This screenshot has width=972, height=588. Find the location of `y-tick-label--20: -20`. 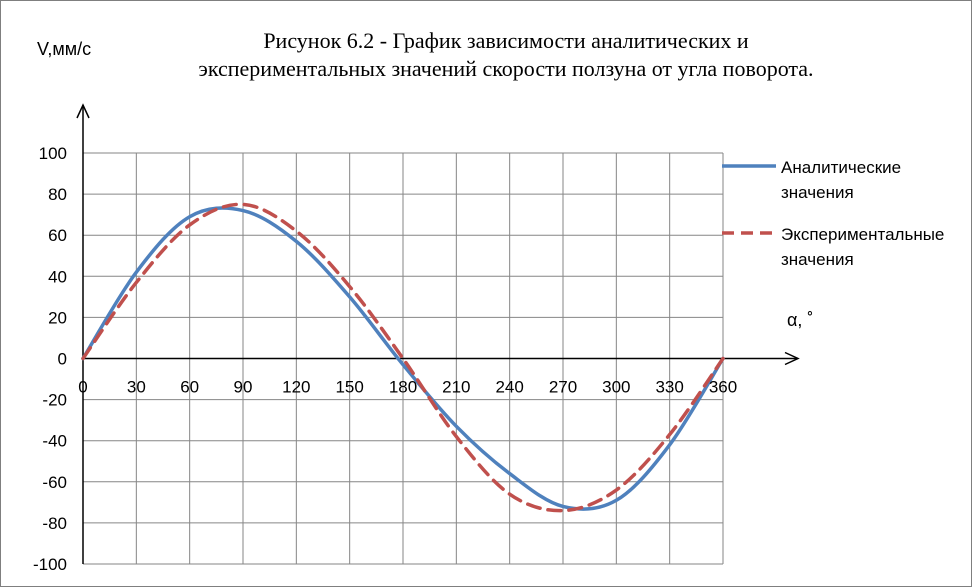

y-tick-label--20: -20 is located at coordinates (54, 400).